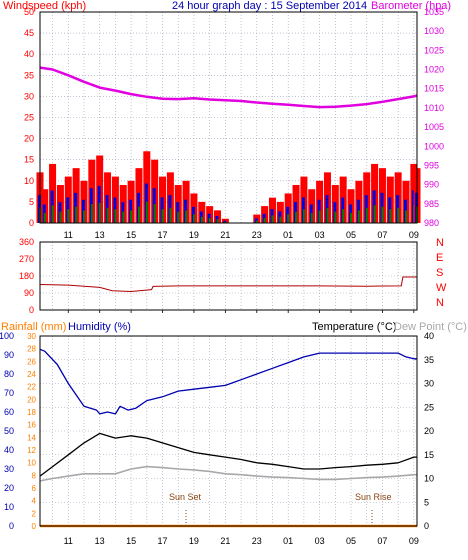 The image size is (468, 560). I want to click on humidity-tick-label: 90, so click(9, 355).